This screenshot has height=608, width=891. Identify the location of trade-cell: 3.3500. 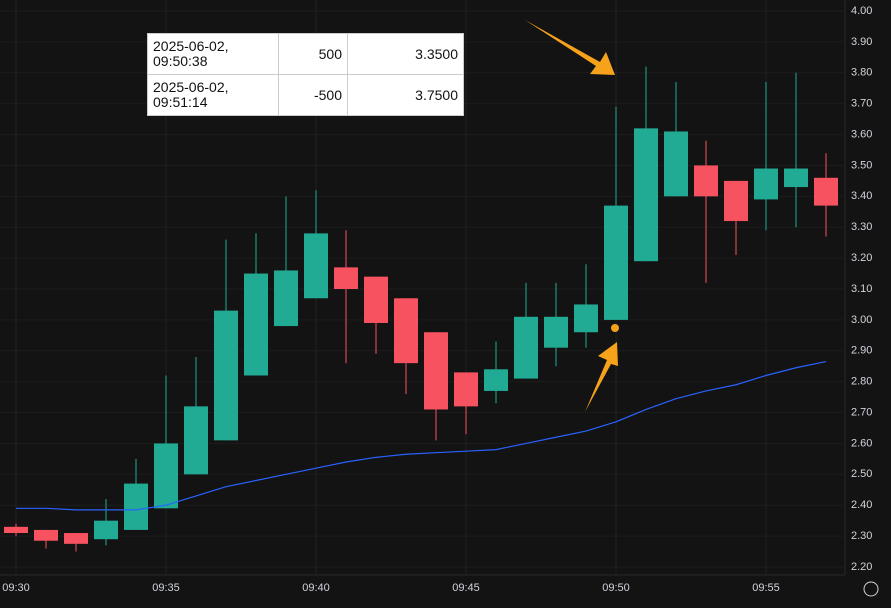
(405, 54).